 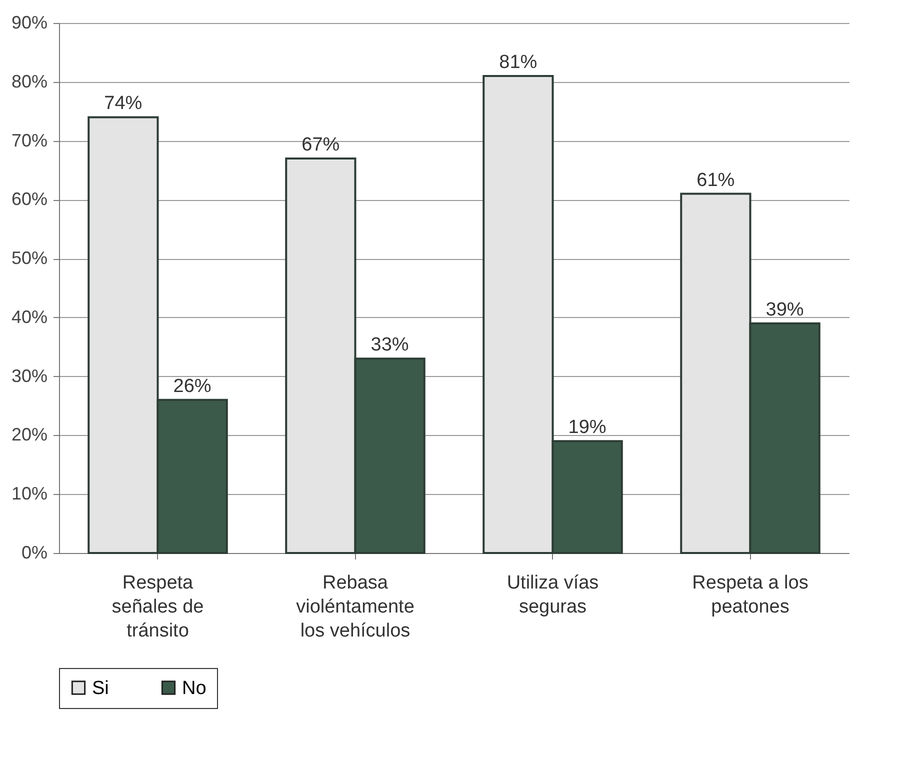 What do you see at coordinates (29, 81) in the screenshot?
I see `y-tick-label: 80%` at bounding box center [29, 81].